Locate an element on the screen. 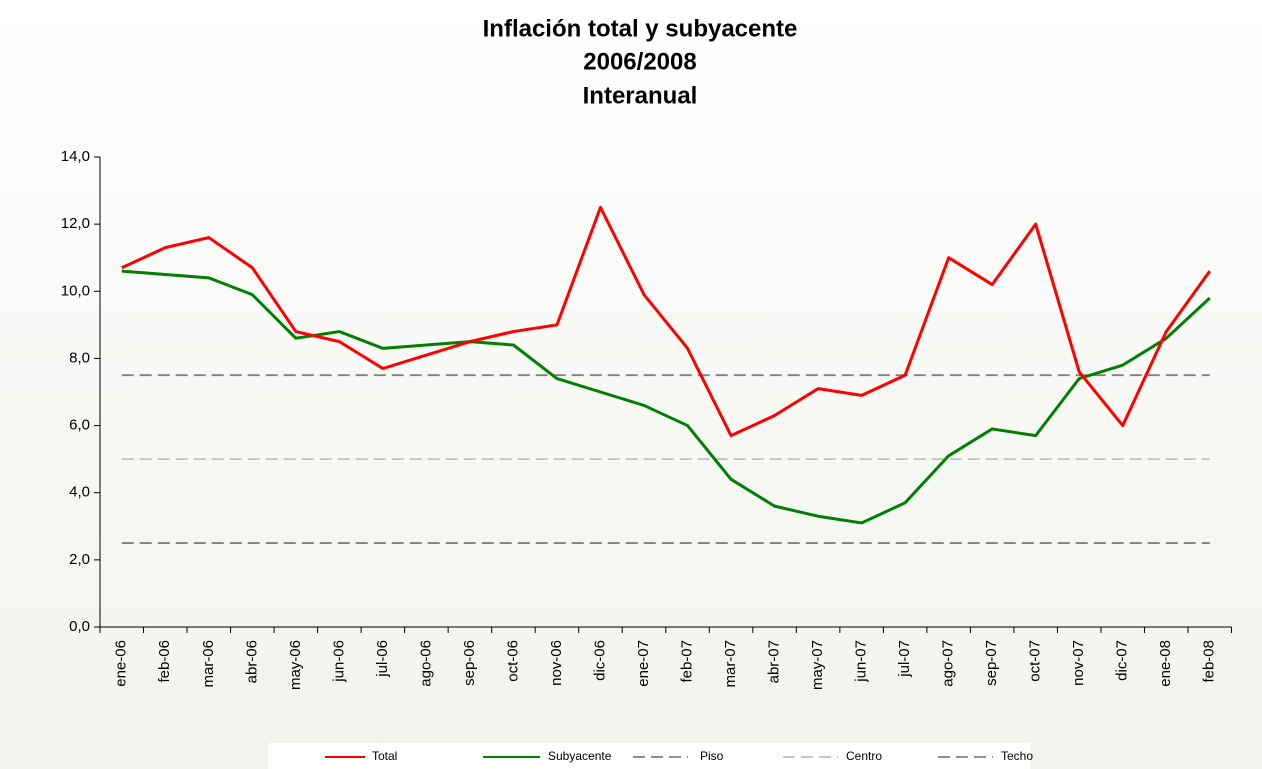 Image resolution: width=1262 pixels, height=769 pixels. x-tick-label: may-07 is located at coordinates (817, 665).